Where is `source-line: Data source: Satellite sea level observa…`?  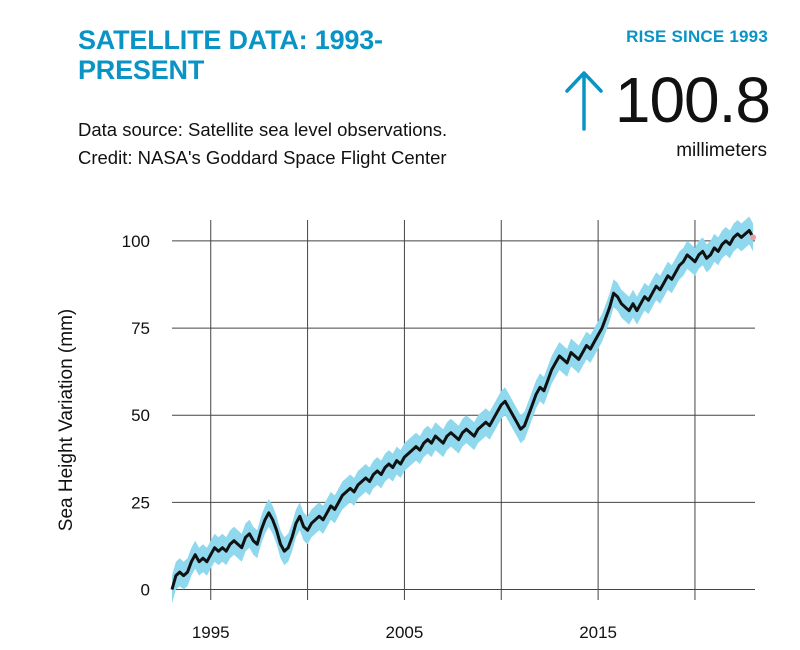
source-line: Data source: Satellite sea level observa… is located at coordinates (263, 129).